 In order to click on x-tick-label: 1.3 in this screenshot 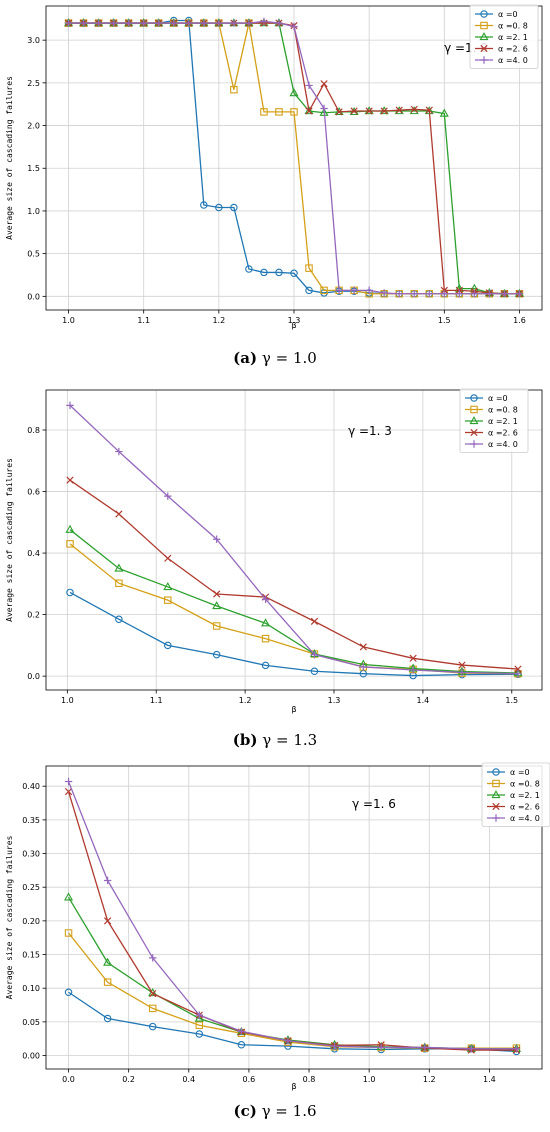, I will do `click(334, 700)`.